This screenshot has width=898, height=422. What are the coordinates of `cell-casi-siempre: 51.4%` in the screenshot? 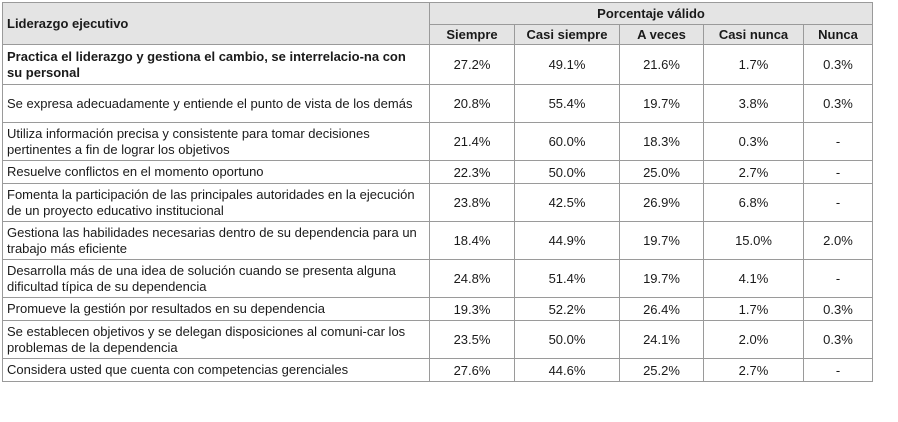 It's located at (567, 278).